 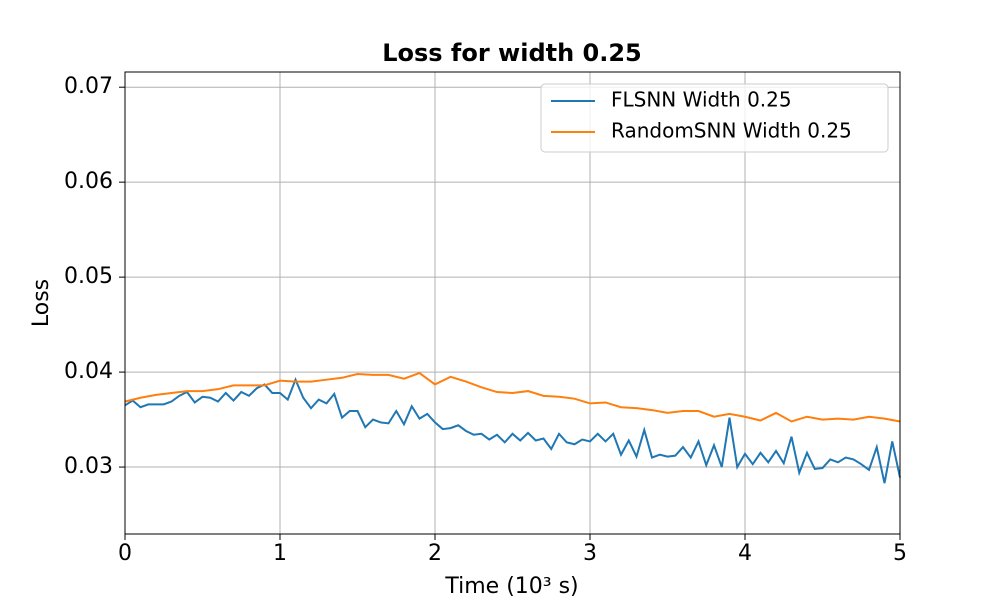 What do you see at coordinates (435, 553) in the screenshot?
I see `x-tick-label: 2` at bounding box center [435, 553].